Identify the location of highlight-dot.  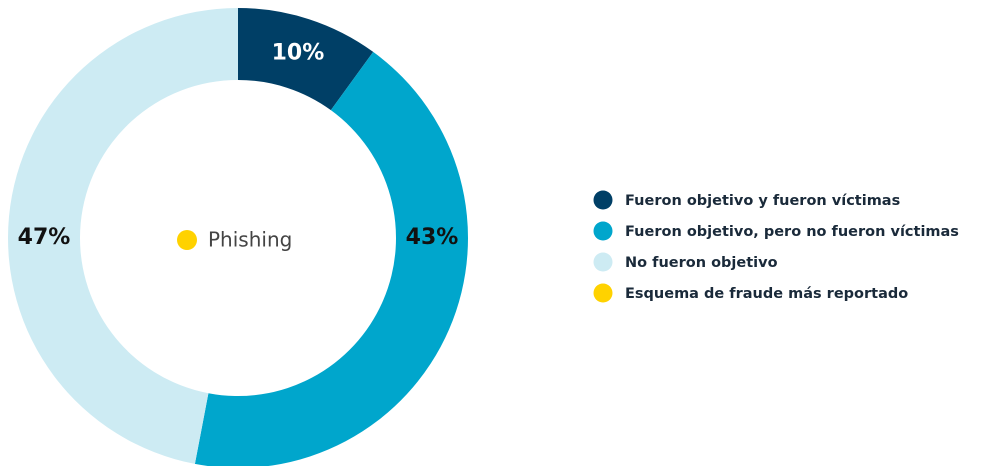
(187, 240).